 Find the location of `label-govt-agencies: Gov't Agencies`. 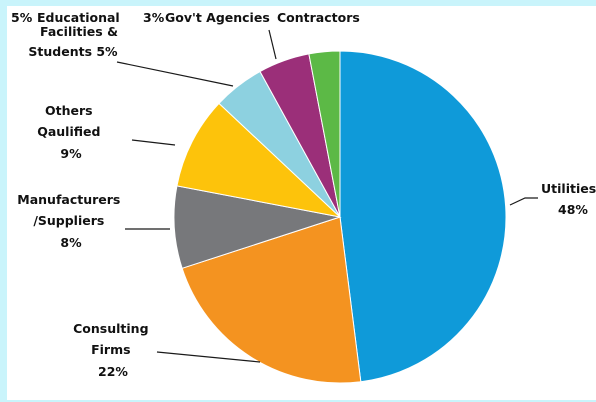

label-govt-agencies: Gov't Agencies is located at coordinates (217, 17).